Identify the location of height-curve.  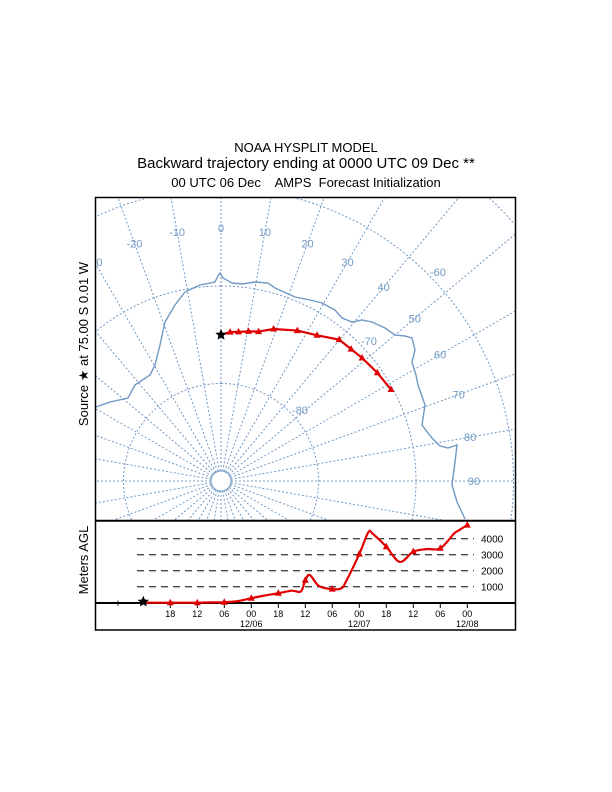
(305, 564).